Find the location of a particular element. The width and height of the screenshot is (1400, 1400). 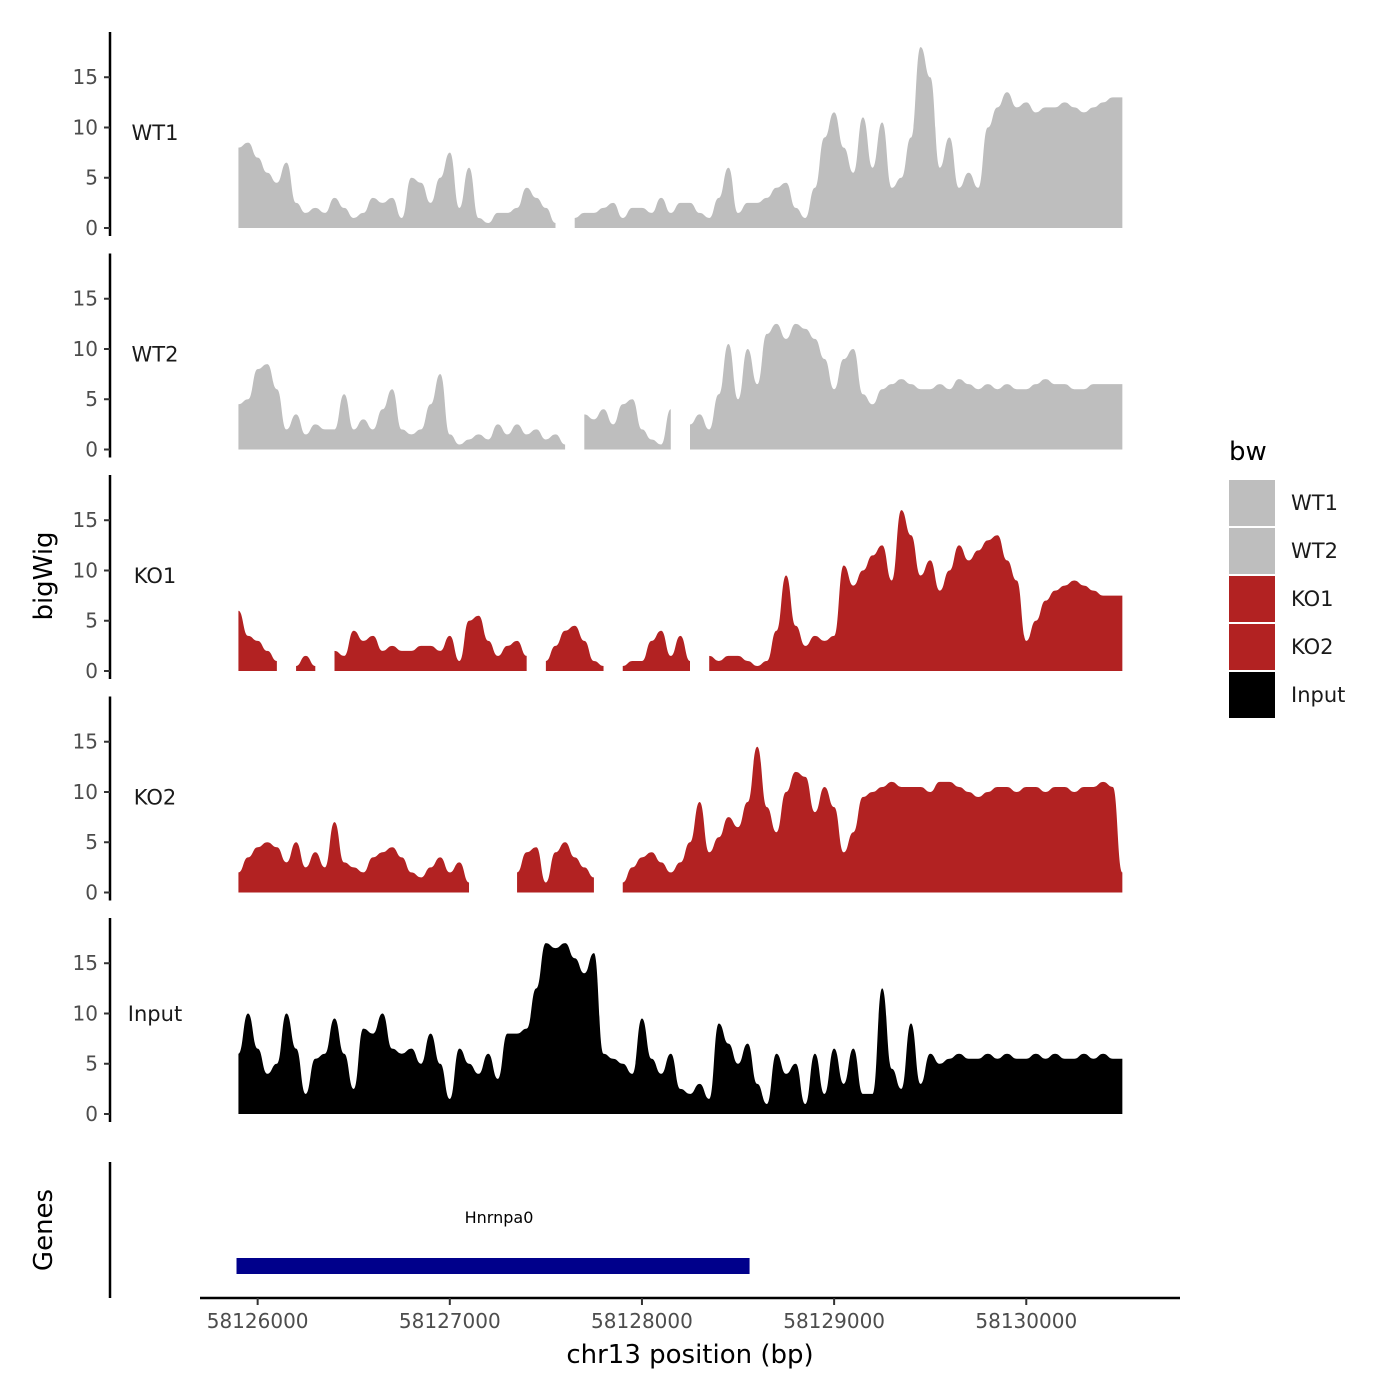

legend-label: WT1 is located at coordinates (1314, 503).